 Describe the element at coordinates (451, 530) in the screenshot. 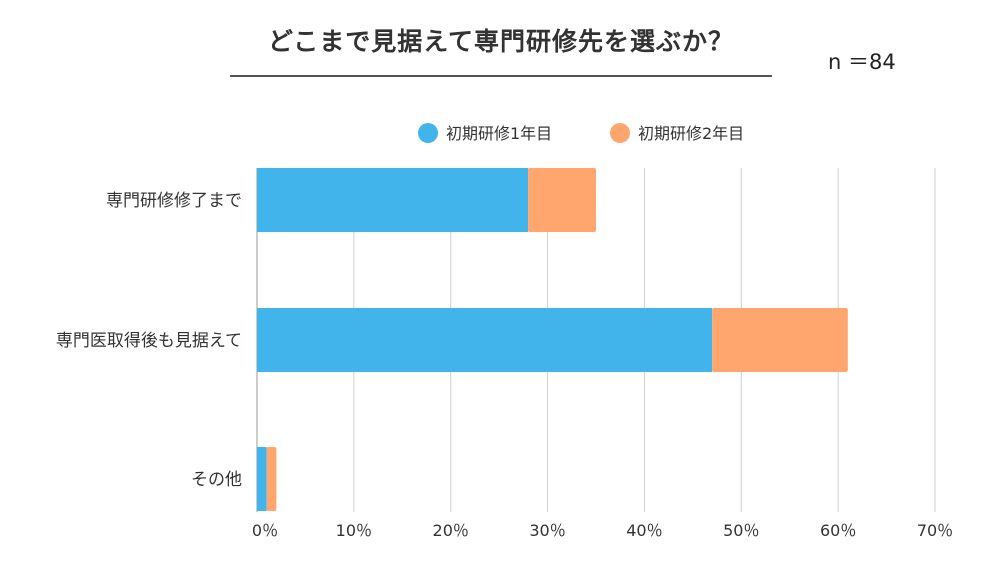

I see `x-tick-label: 20％` at that location.